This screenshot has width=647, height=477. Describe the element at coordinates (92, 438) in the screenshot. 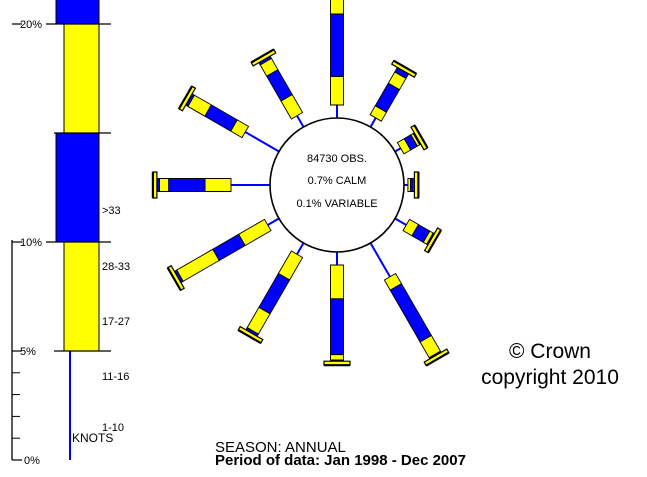

I see `key-unit-label: KNOTS` at that location.